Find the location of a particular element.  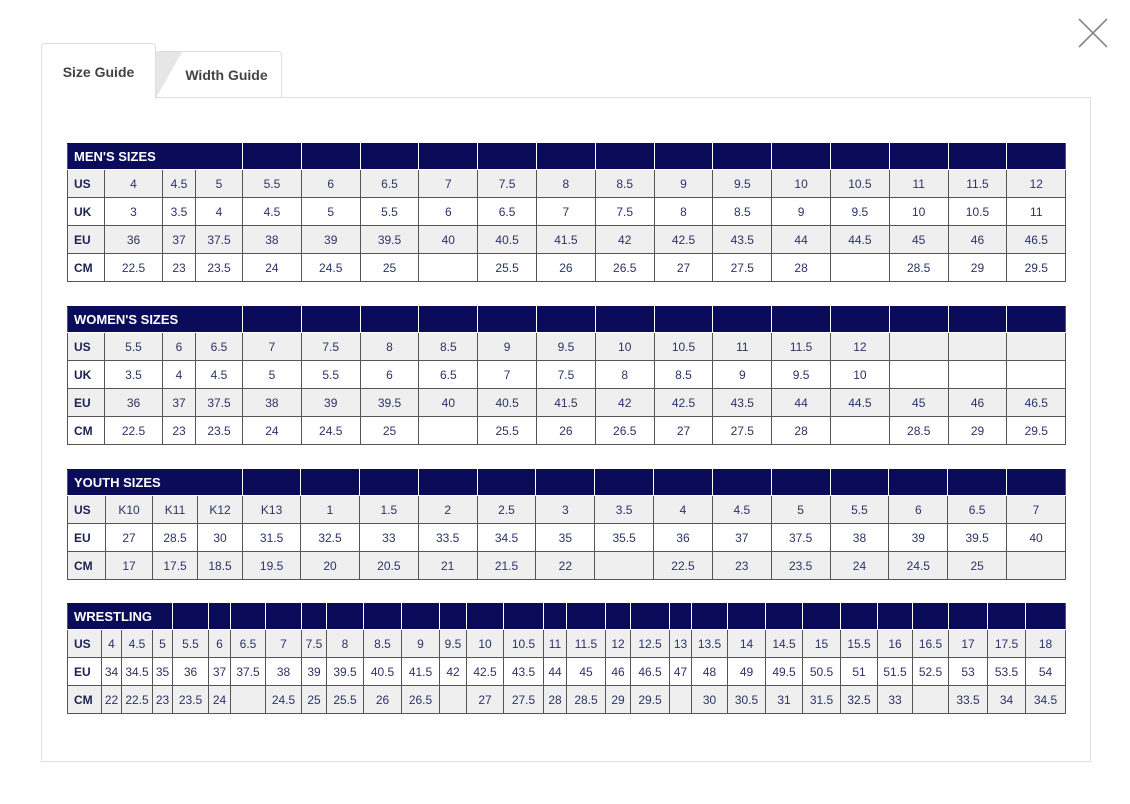

close-icon is located at coordinates (1093, 33).